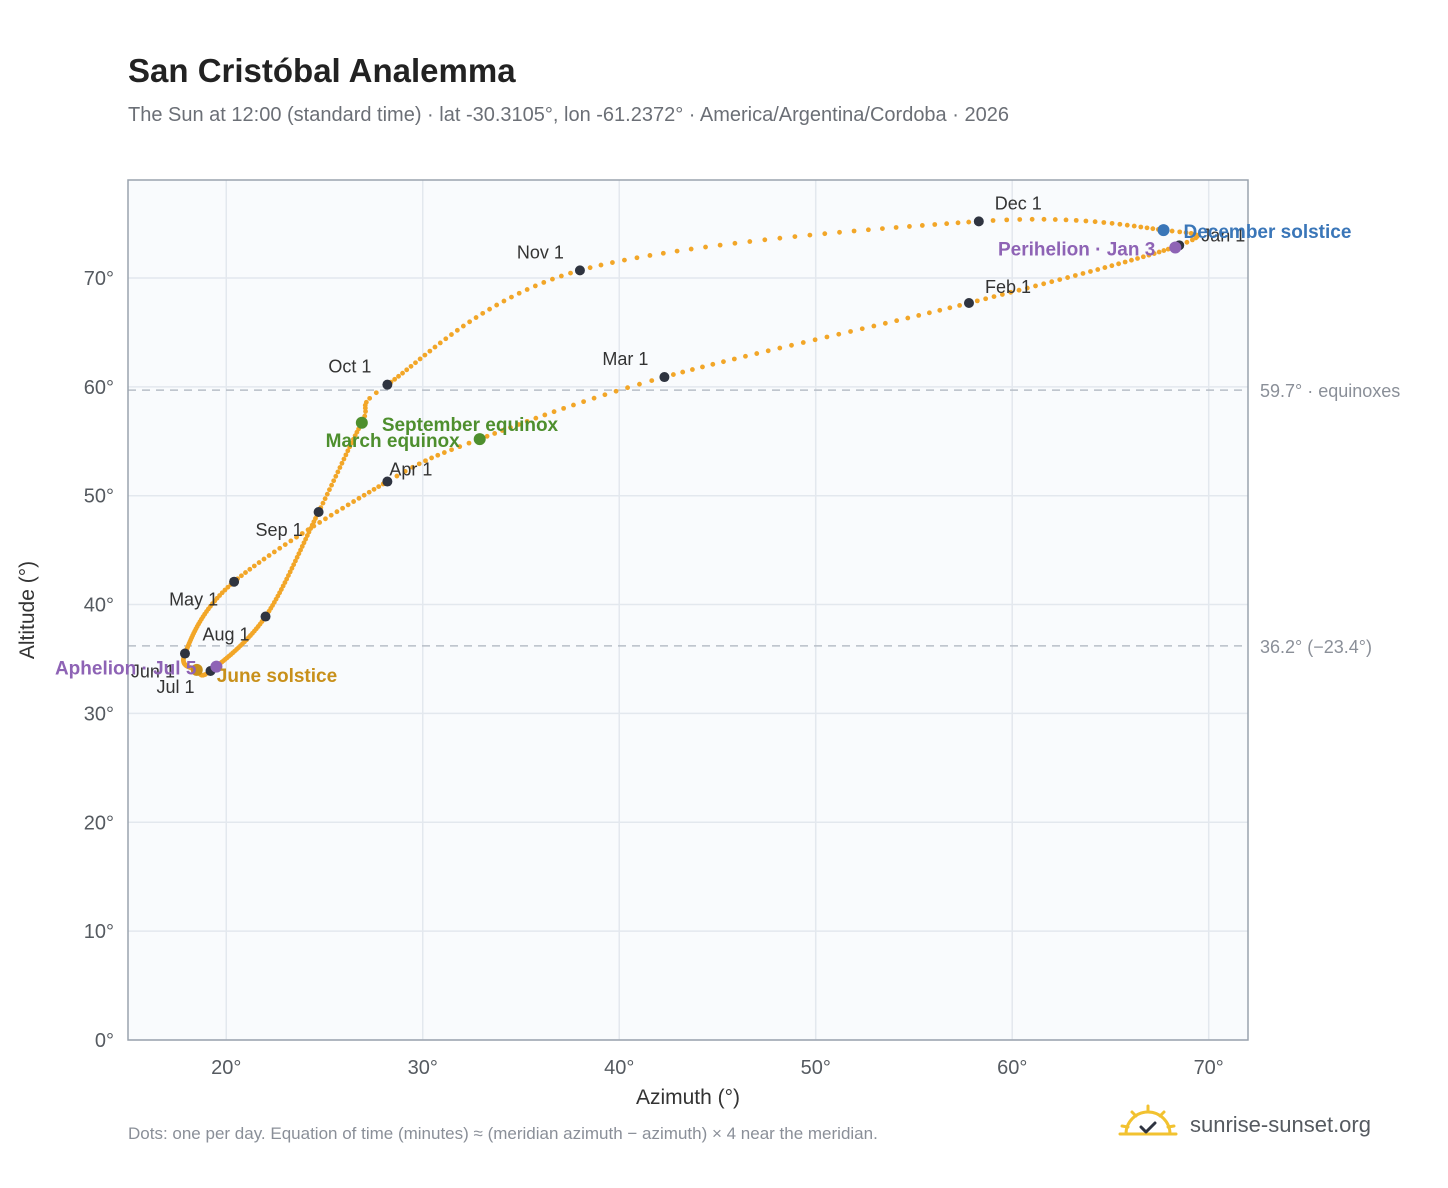  Describe the element at coordinates (153, 672) in the screenshot. I see `month-label: Jun 1` at that location.